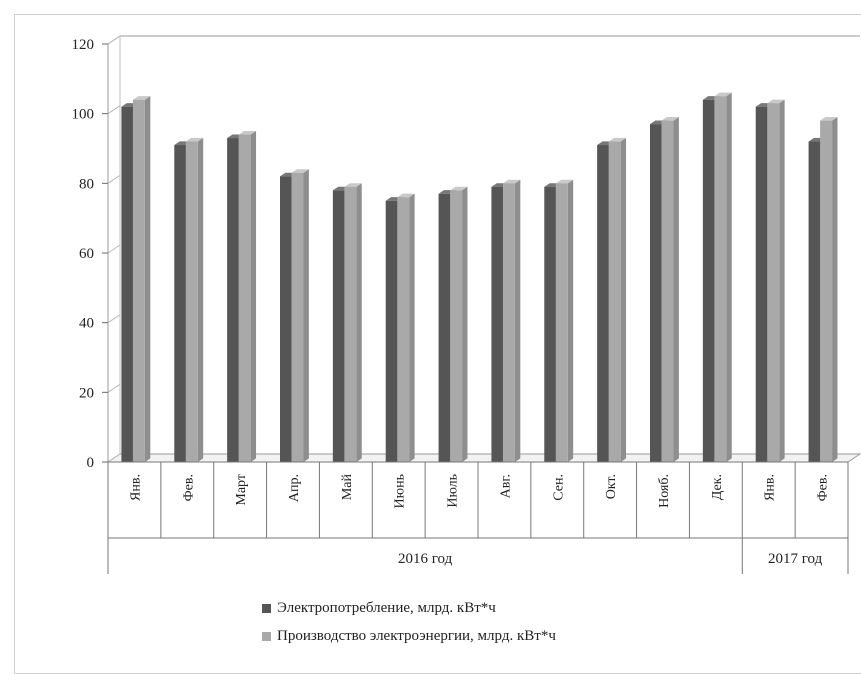  Describe the element at coordinates (717, 487) in the screenshot. I see `x-tick-label: Дек.` at that location.